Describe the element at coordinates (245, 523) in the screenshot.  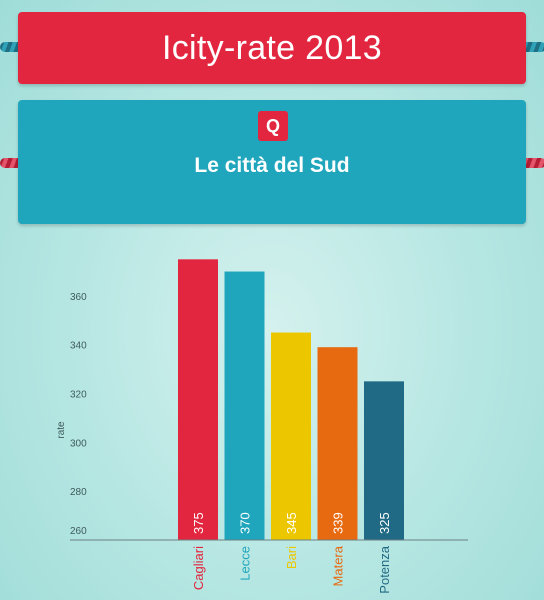
I see `bar-value-label: 370` at that location.